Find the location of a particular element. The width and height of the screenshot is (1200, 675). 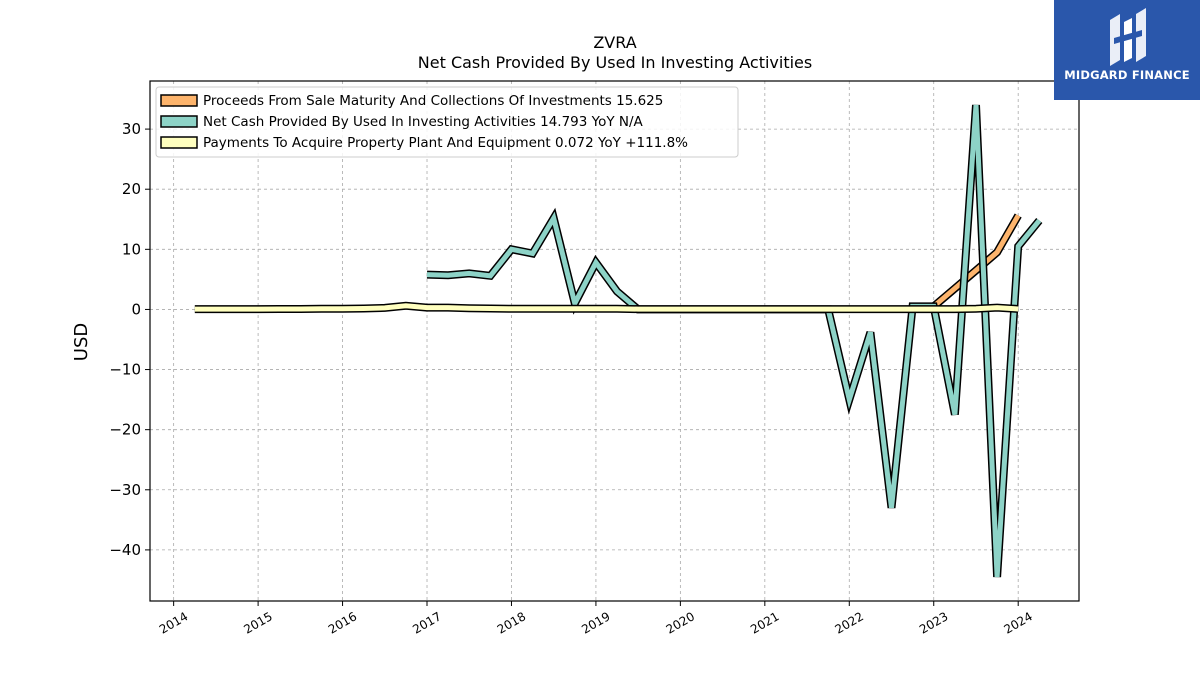

x-tick-label: 2024 is located at coordinates (1017, 622).